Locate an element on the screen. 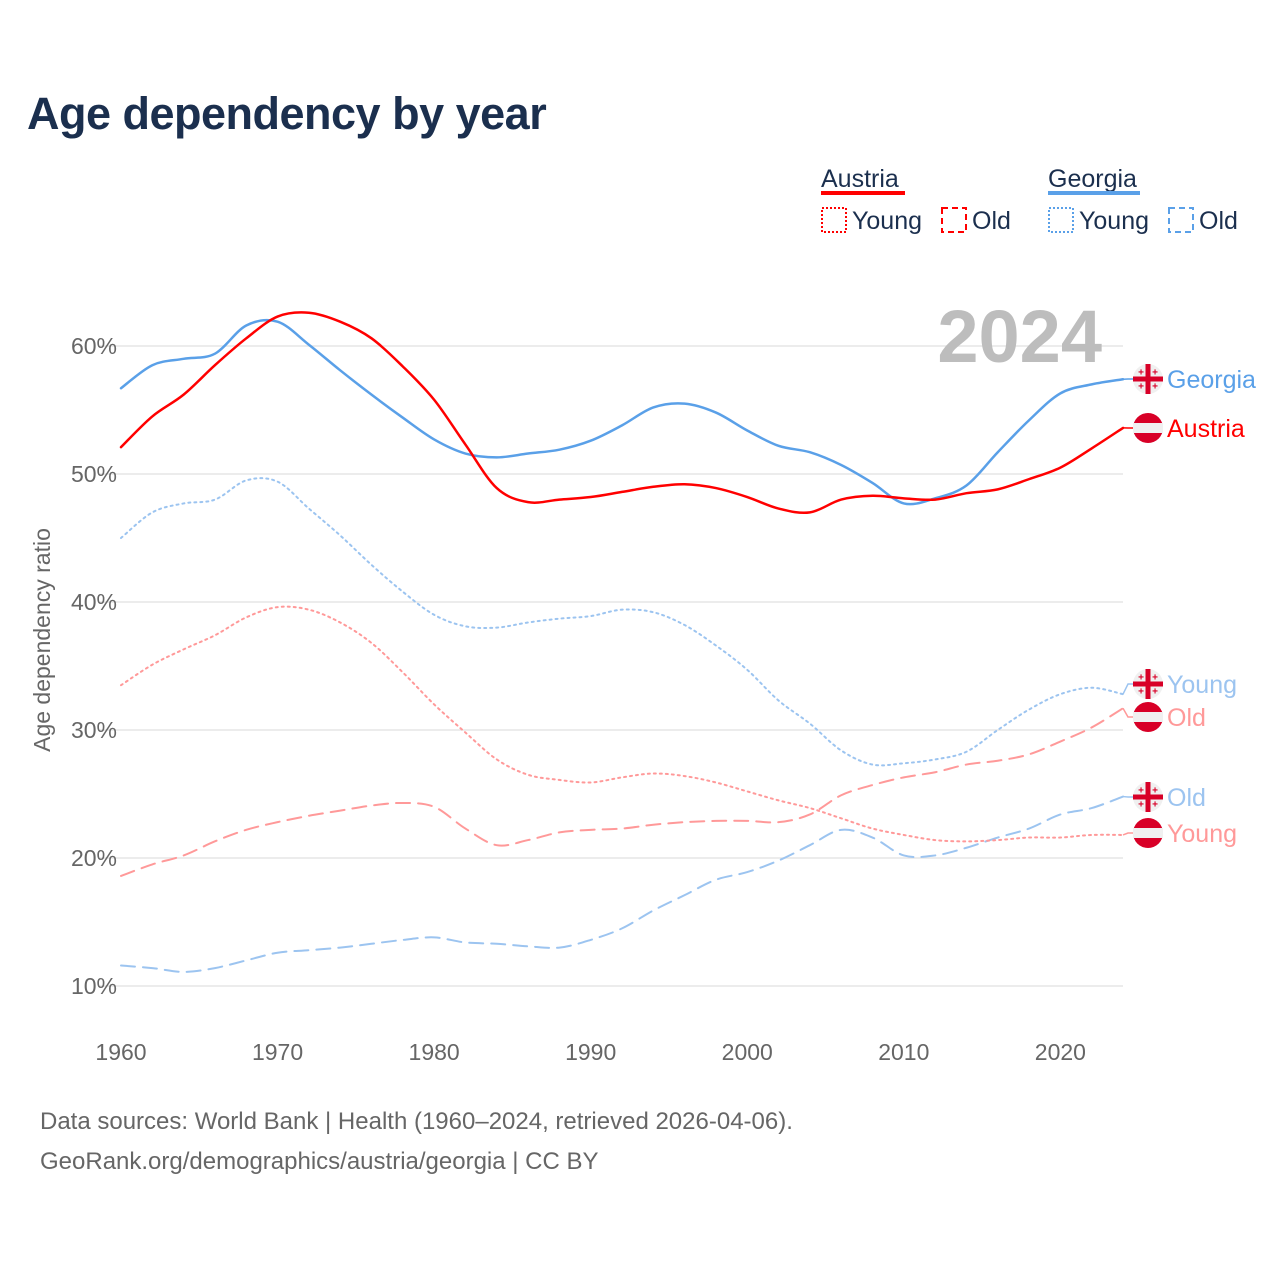  x-tick-label: 1980 is located at coordinates (434, 1052).